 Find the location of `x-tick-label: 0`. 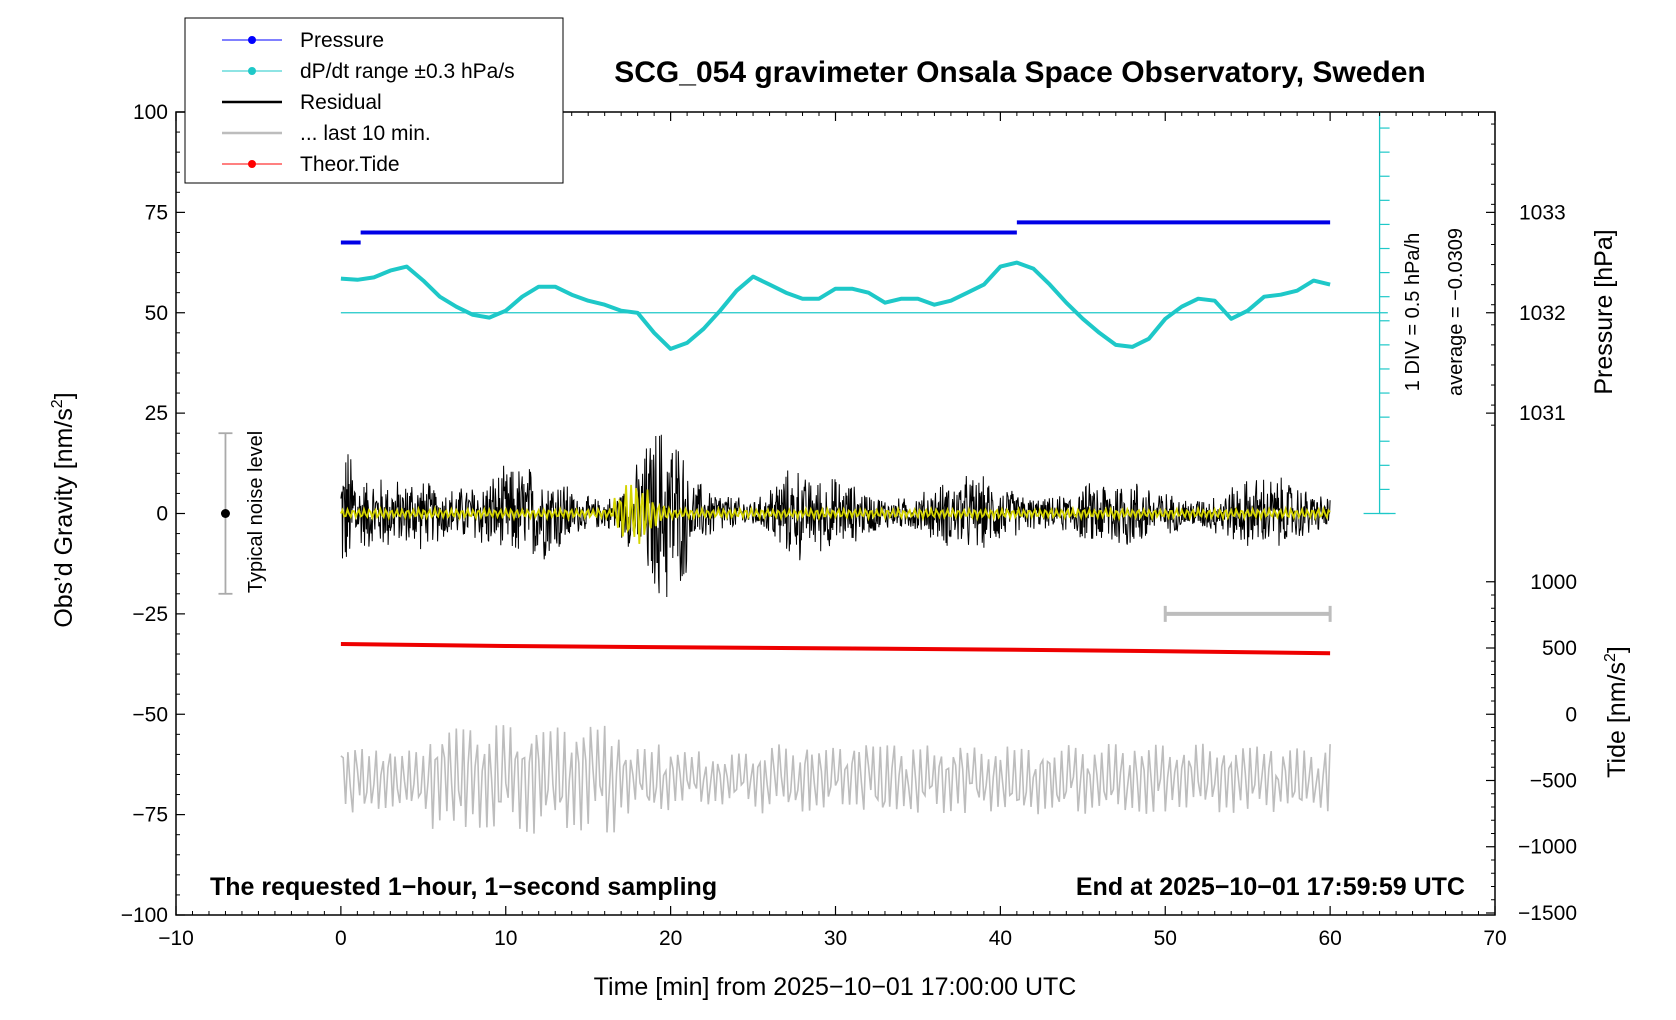

x-tick-label: 0 is located at coordinates (341, 938).